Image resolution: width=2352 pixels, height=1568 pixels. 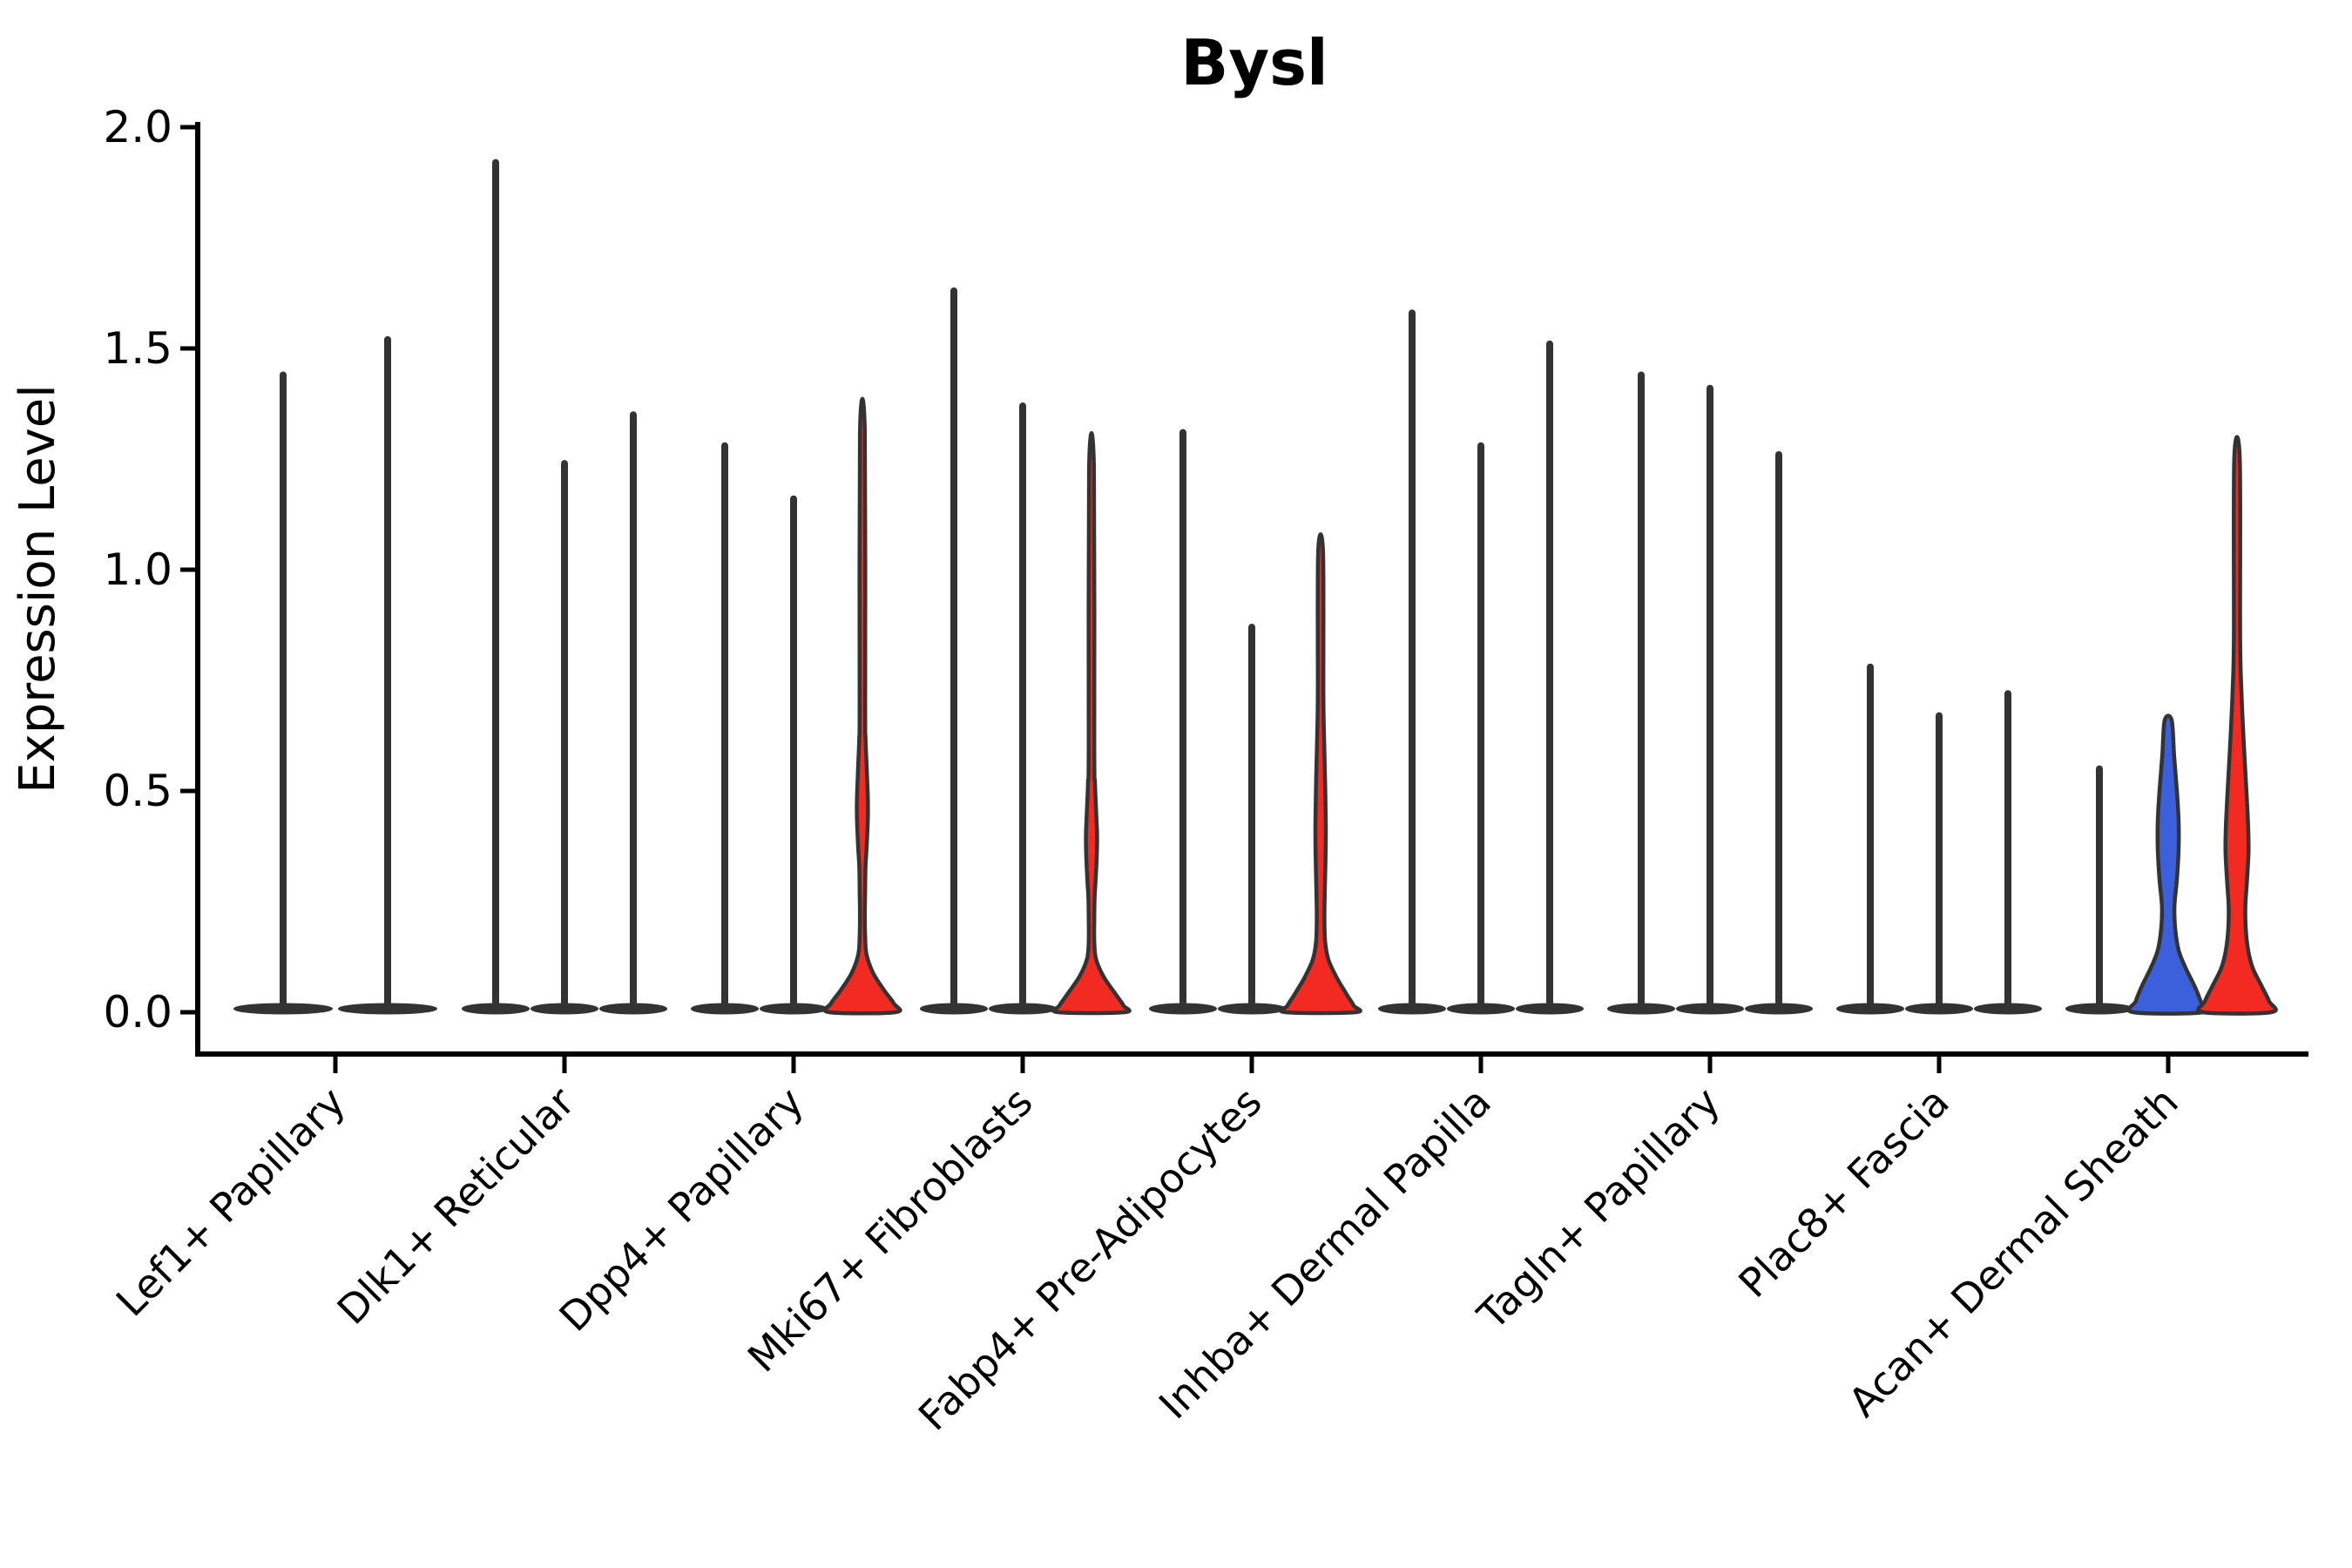 I want to click on chart-title: Bysl, so click(x=1254, y=62).